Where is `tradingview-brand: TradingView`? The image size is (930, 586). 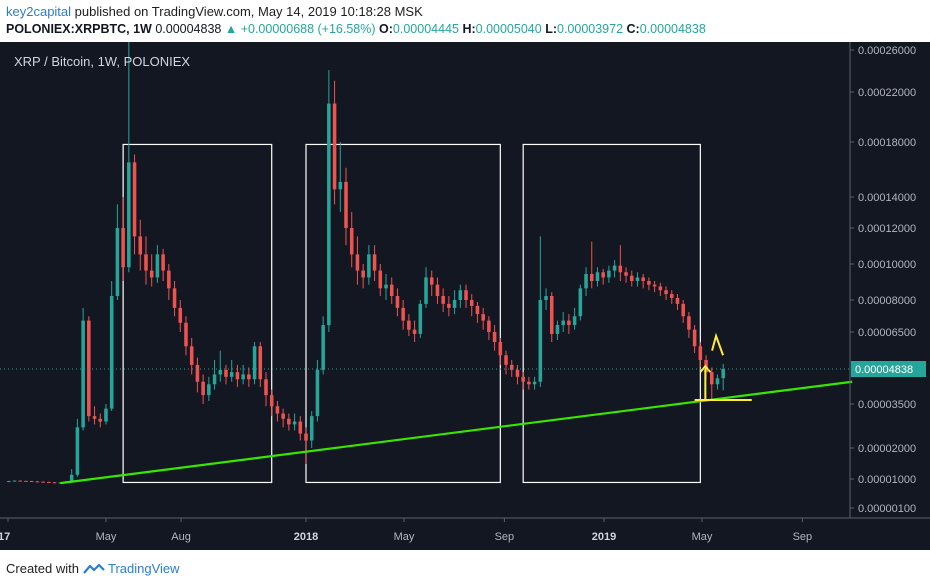 tradingview-brand: TradingView is located at coordinates (143, 568).